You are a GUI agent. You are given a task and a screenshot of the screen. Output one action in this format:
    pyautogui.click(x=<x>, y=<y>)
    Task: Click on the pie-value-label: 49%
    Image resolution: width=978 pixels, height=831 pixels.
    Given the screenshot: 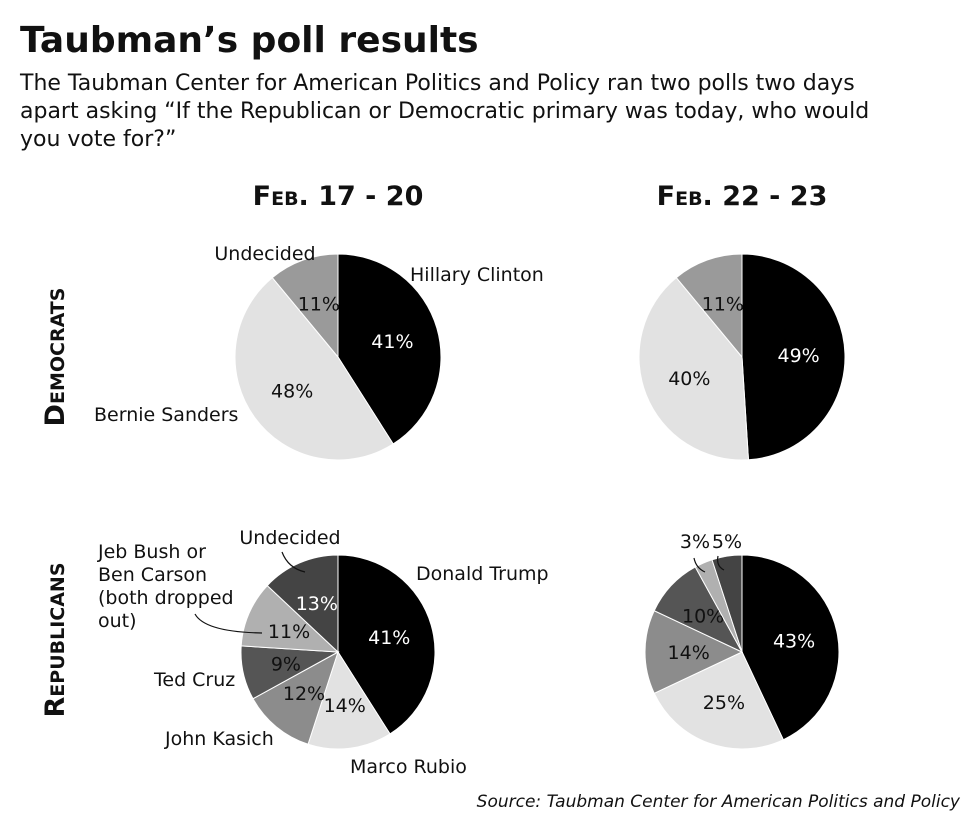 What is the action you would take?
    pyautogui.click(x=799, y=356)
    